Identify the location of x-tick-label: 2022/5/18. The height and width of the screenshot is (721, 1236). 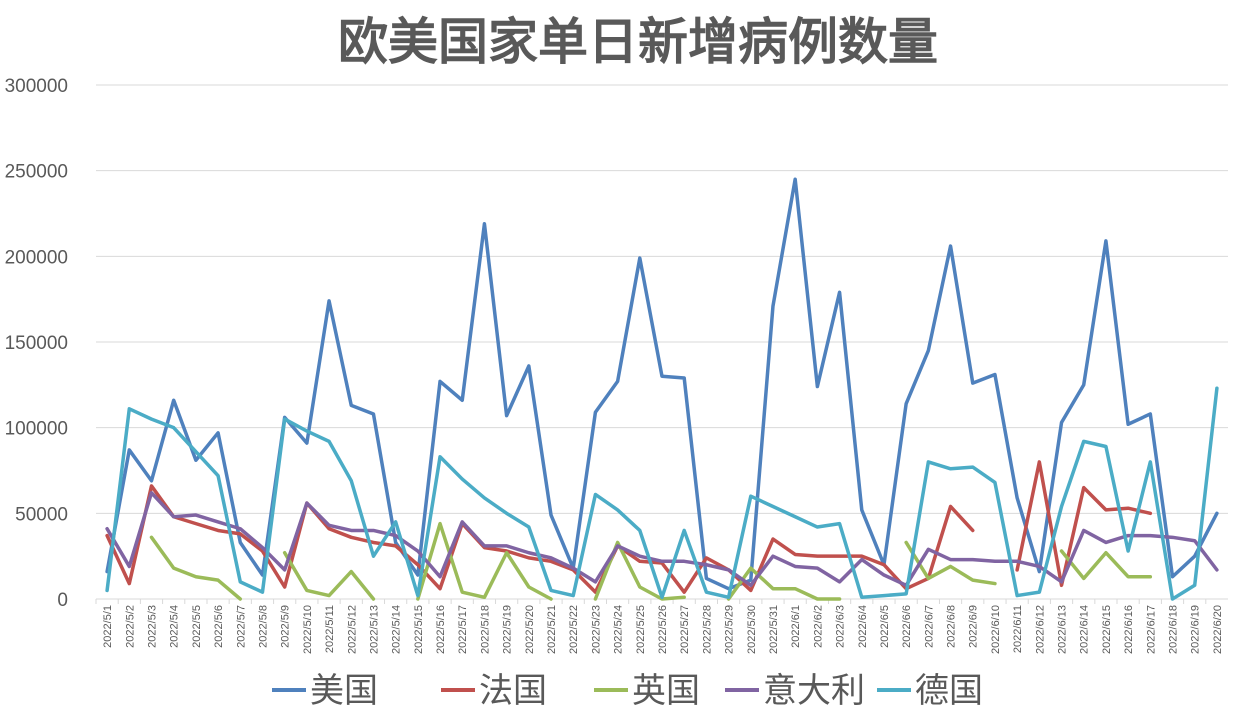
(485, 629).